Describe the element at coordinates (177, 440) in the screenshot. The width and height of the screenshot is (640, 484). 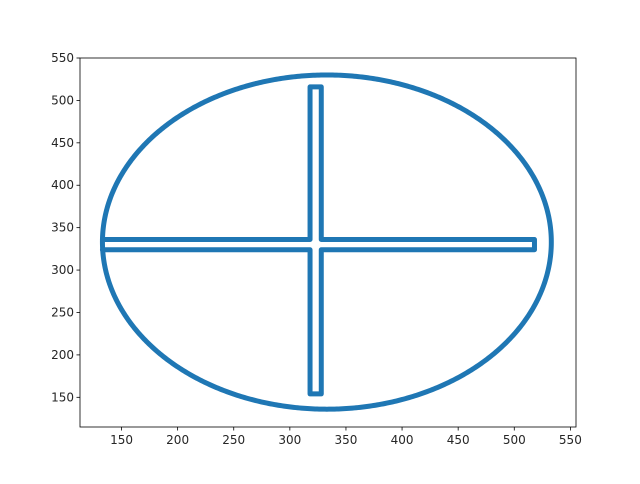
I see `x-tick-label: 200` at that location.